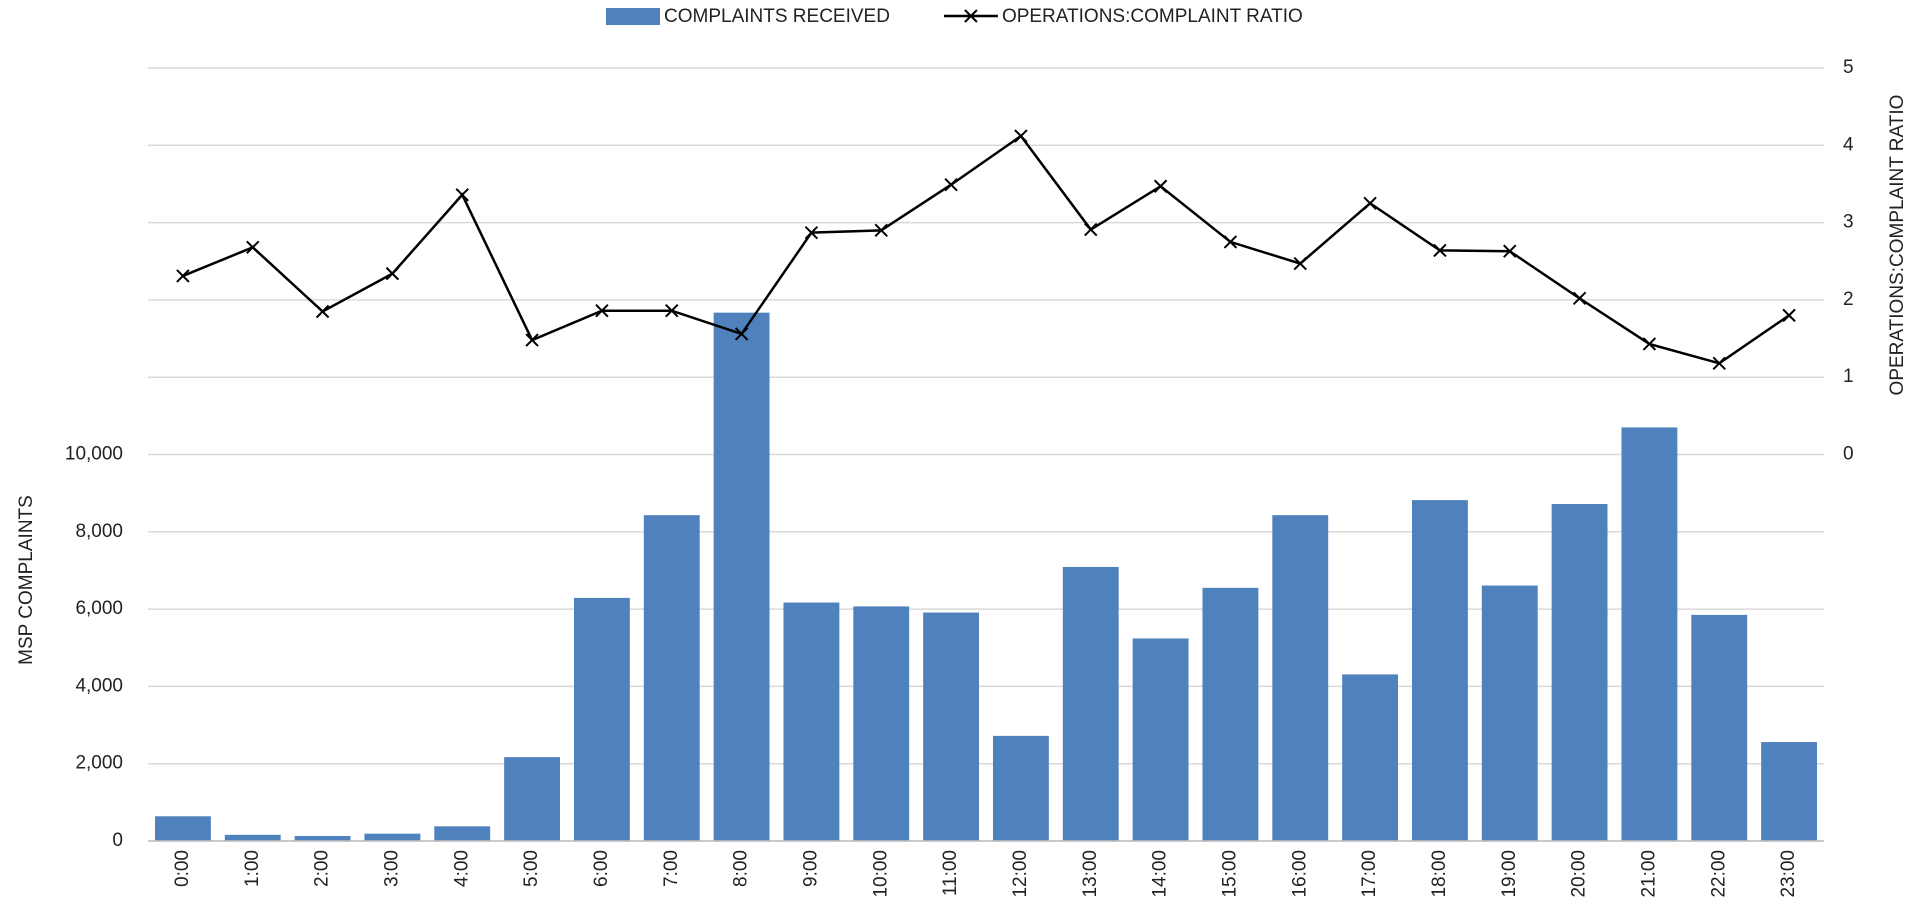 This screenshot has height=917, width=1923. Describe the element at coordinates (1848, 299) in the screenshot. I see `y2-tick-label: 2` at that location.